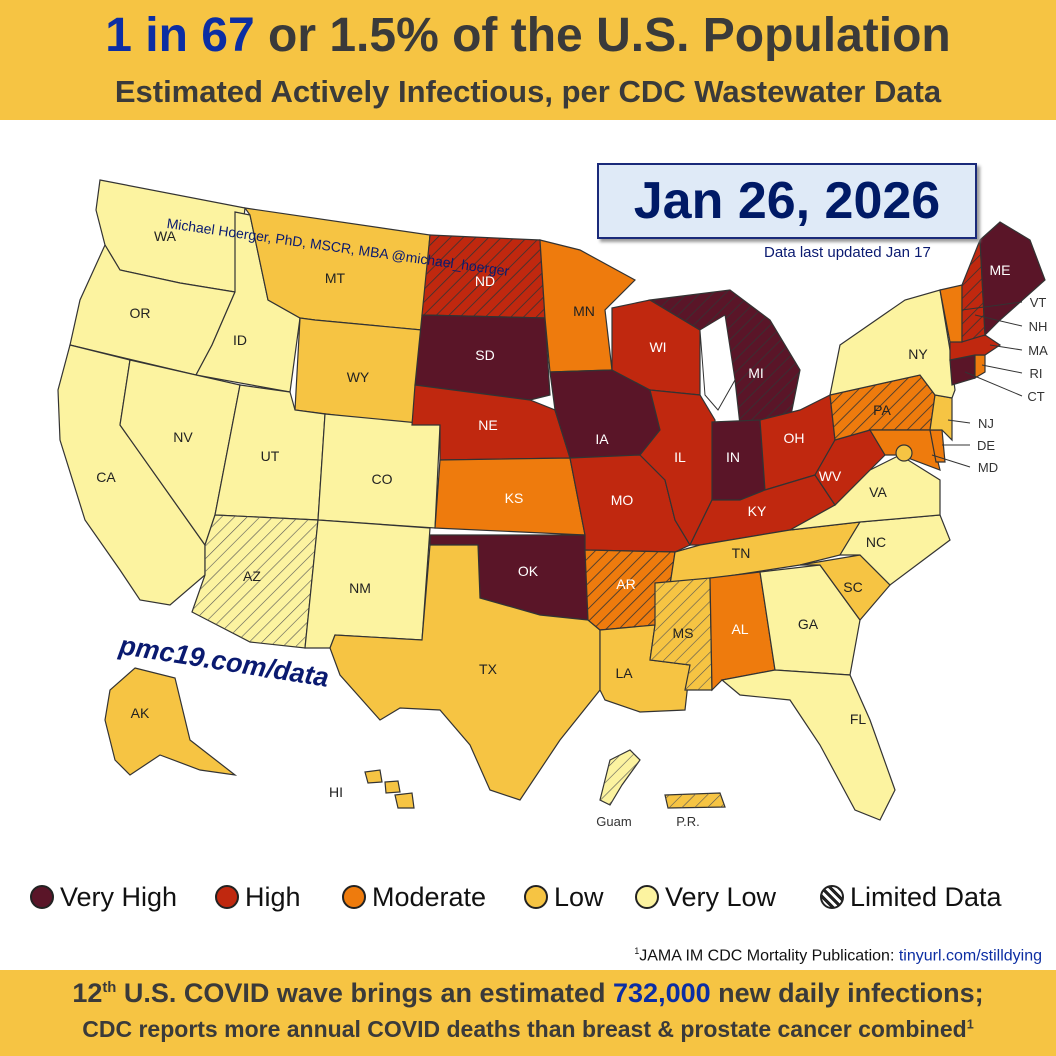  What do you see at coordinates (429, 896) in the screenshot?
I see `legend-label: Moderate` at bounding box center [429, 896].